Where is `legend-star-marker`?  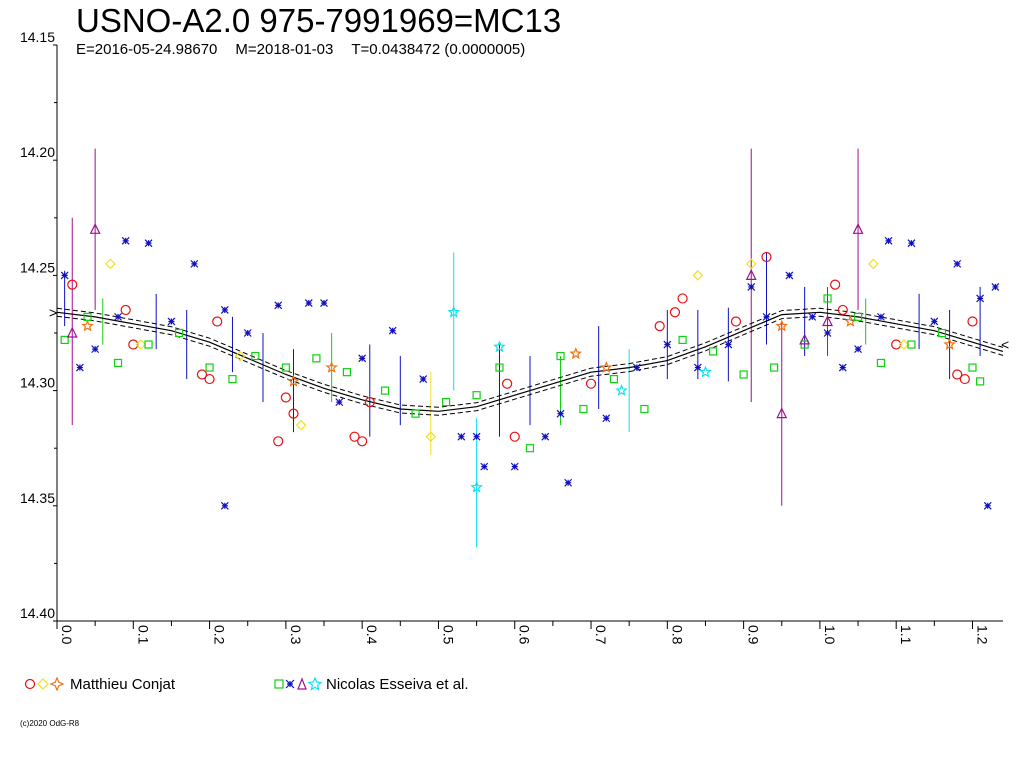
legend-star-marker is located at coordinates (57, 684).